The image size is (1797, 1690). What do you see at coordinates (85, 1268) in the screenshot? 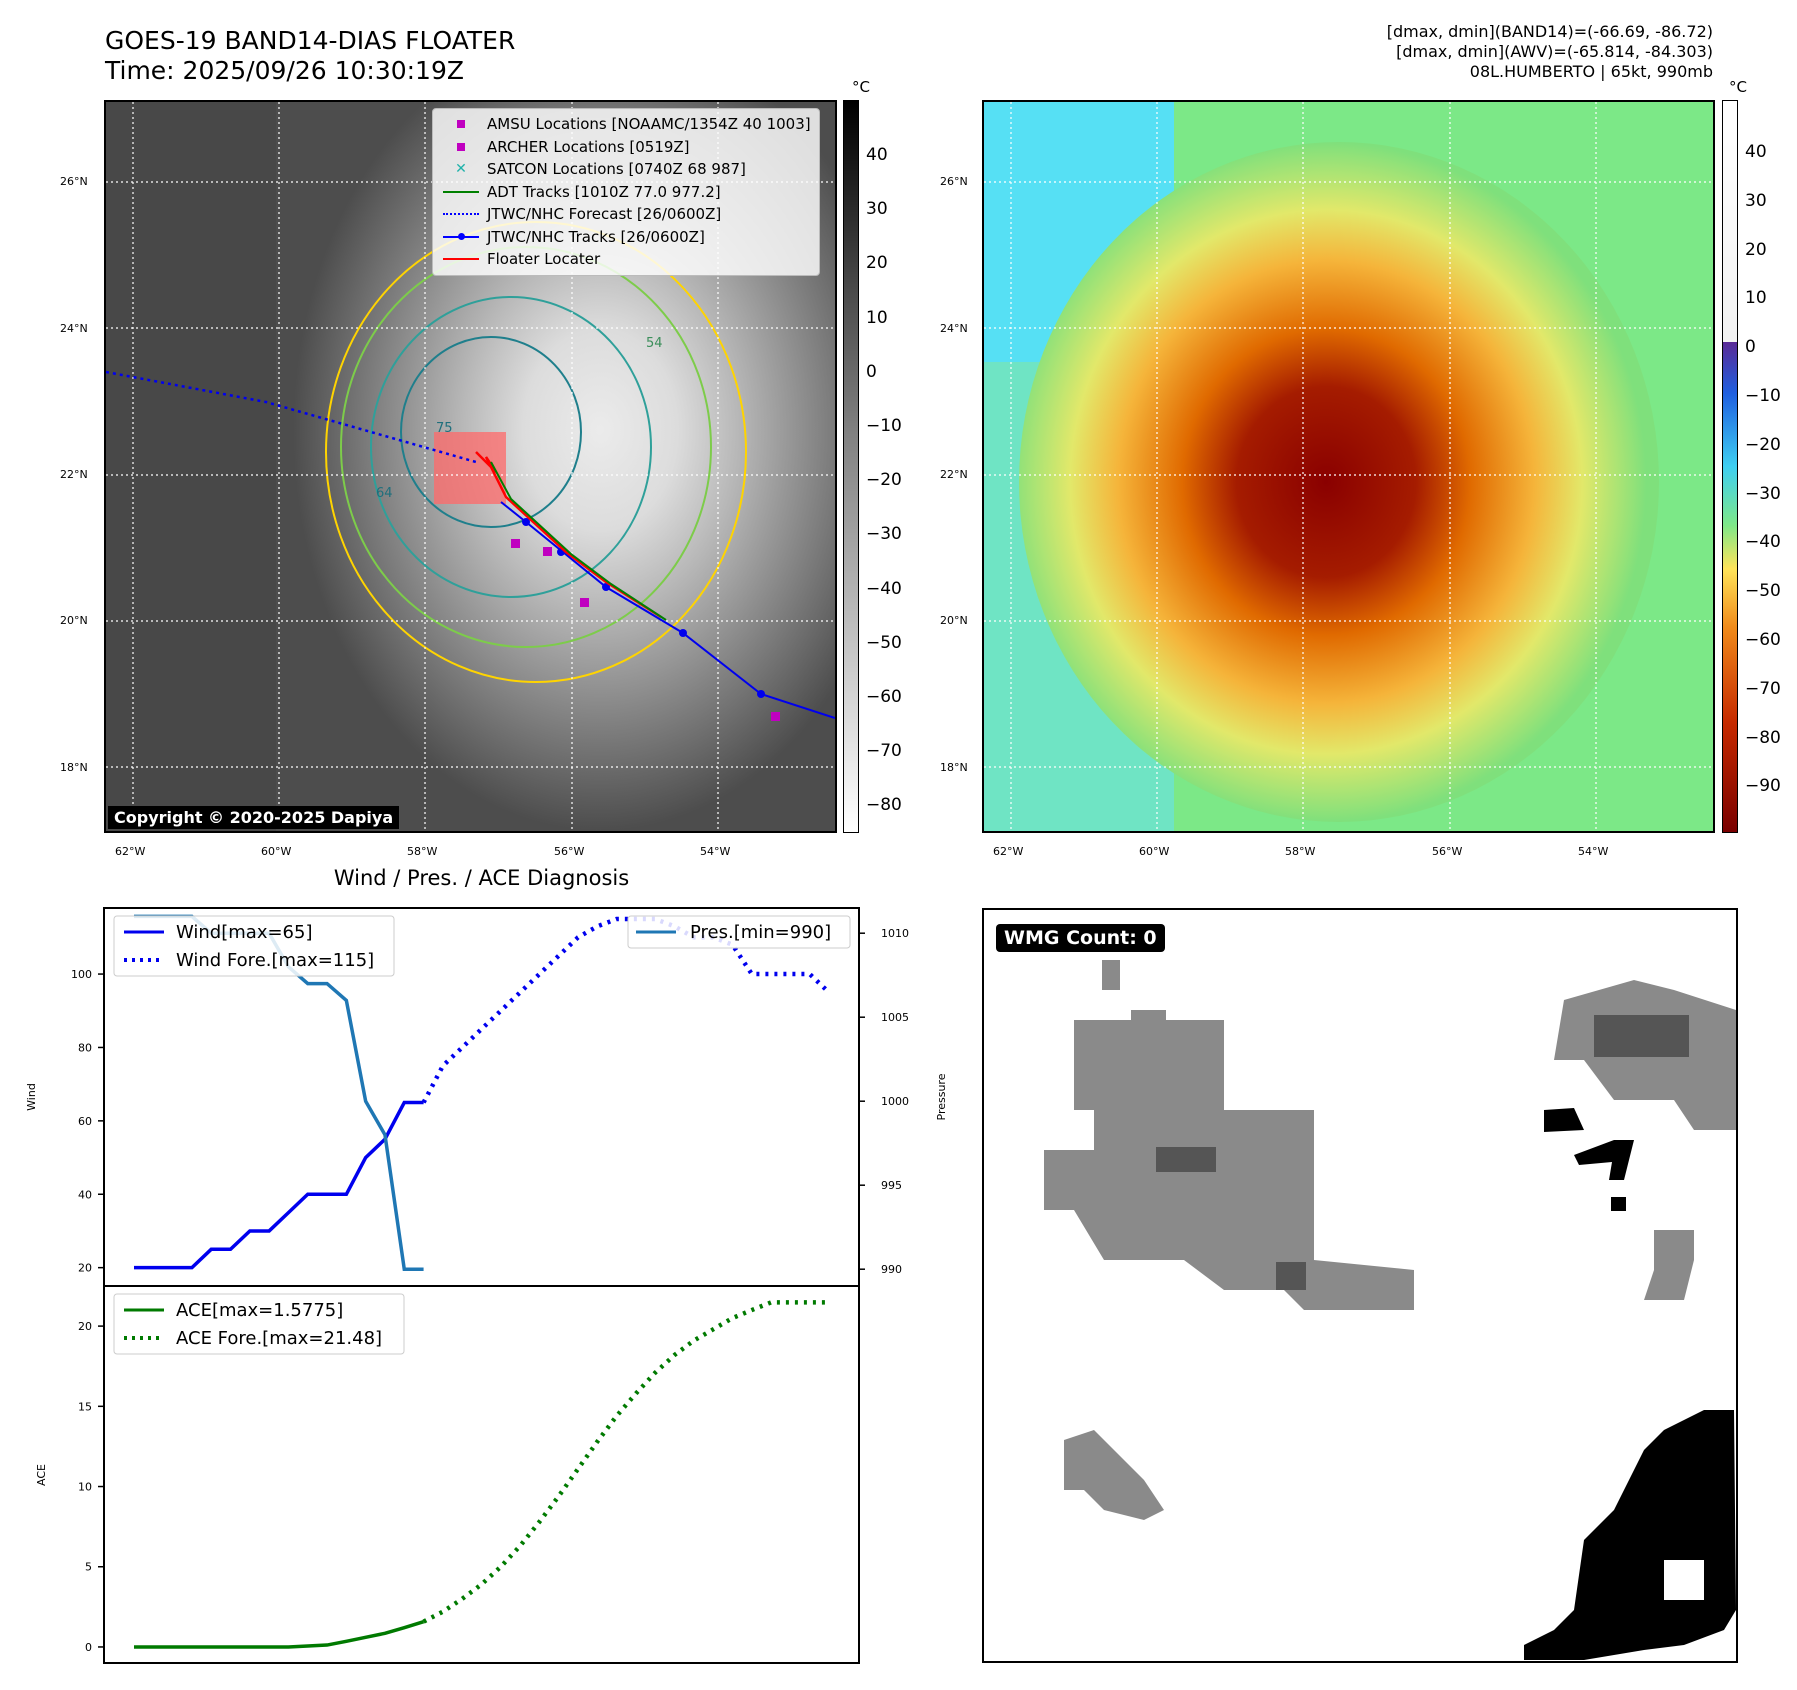
I see `wind-tick-label: 20` at bounding box center [85, 1268].